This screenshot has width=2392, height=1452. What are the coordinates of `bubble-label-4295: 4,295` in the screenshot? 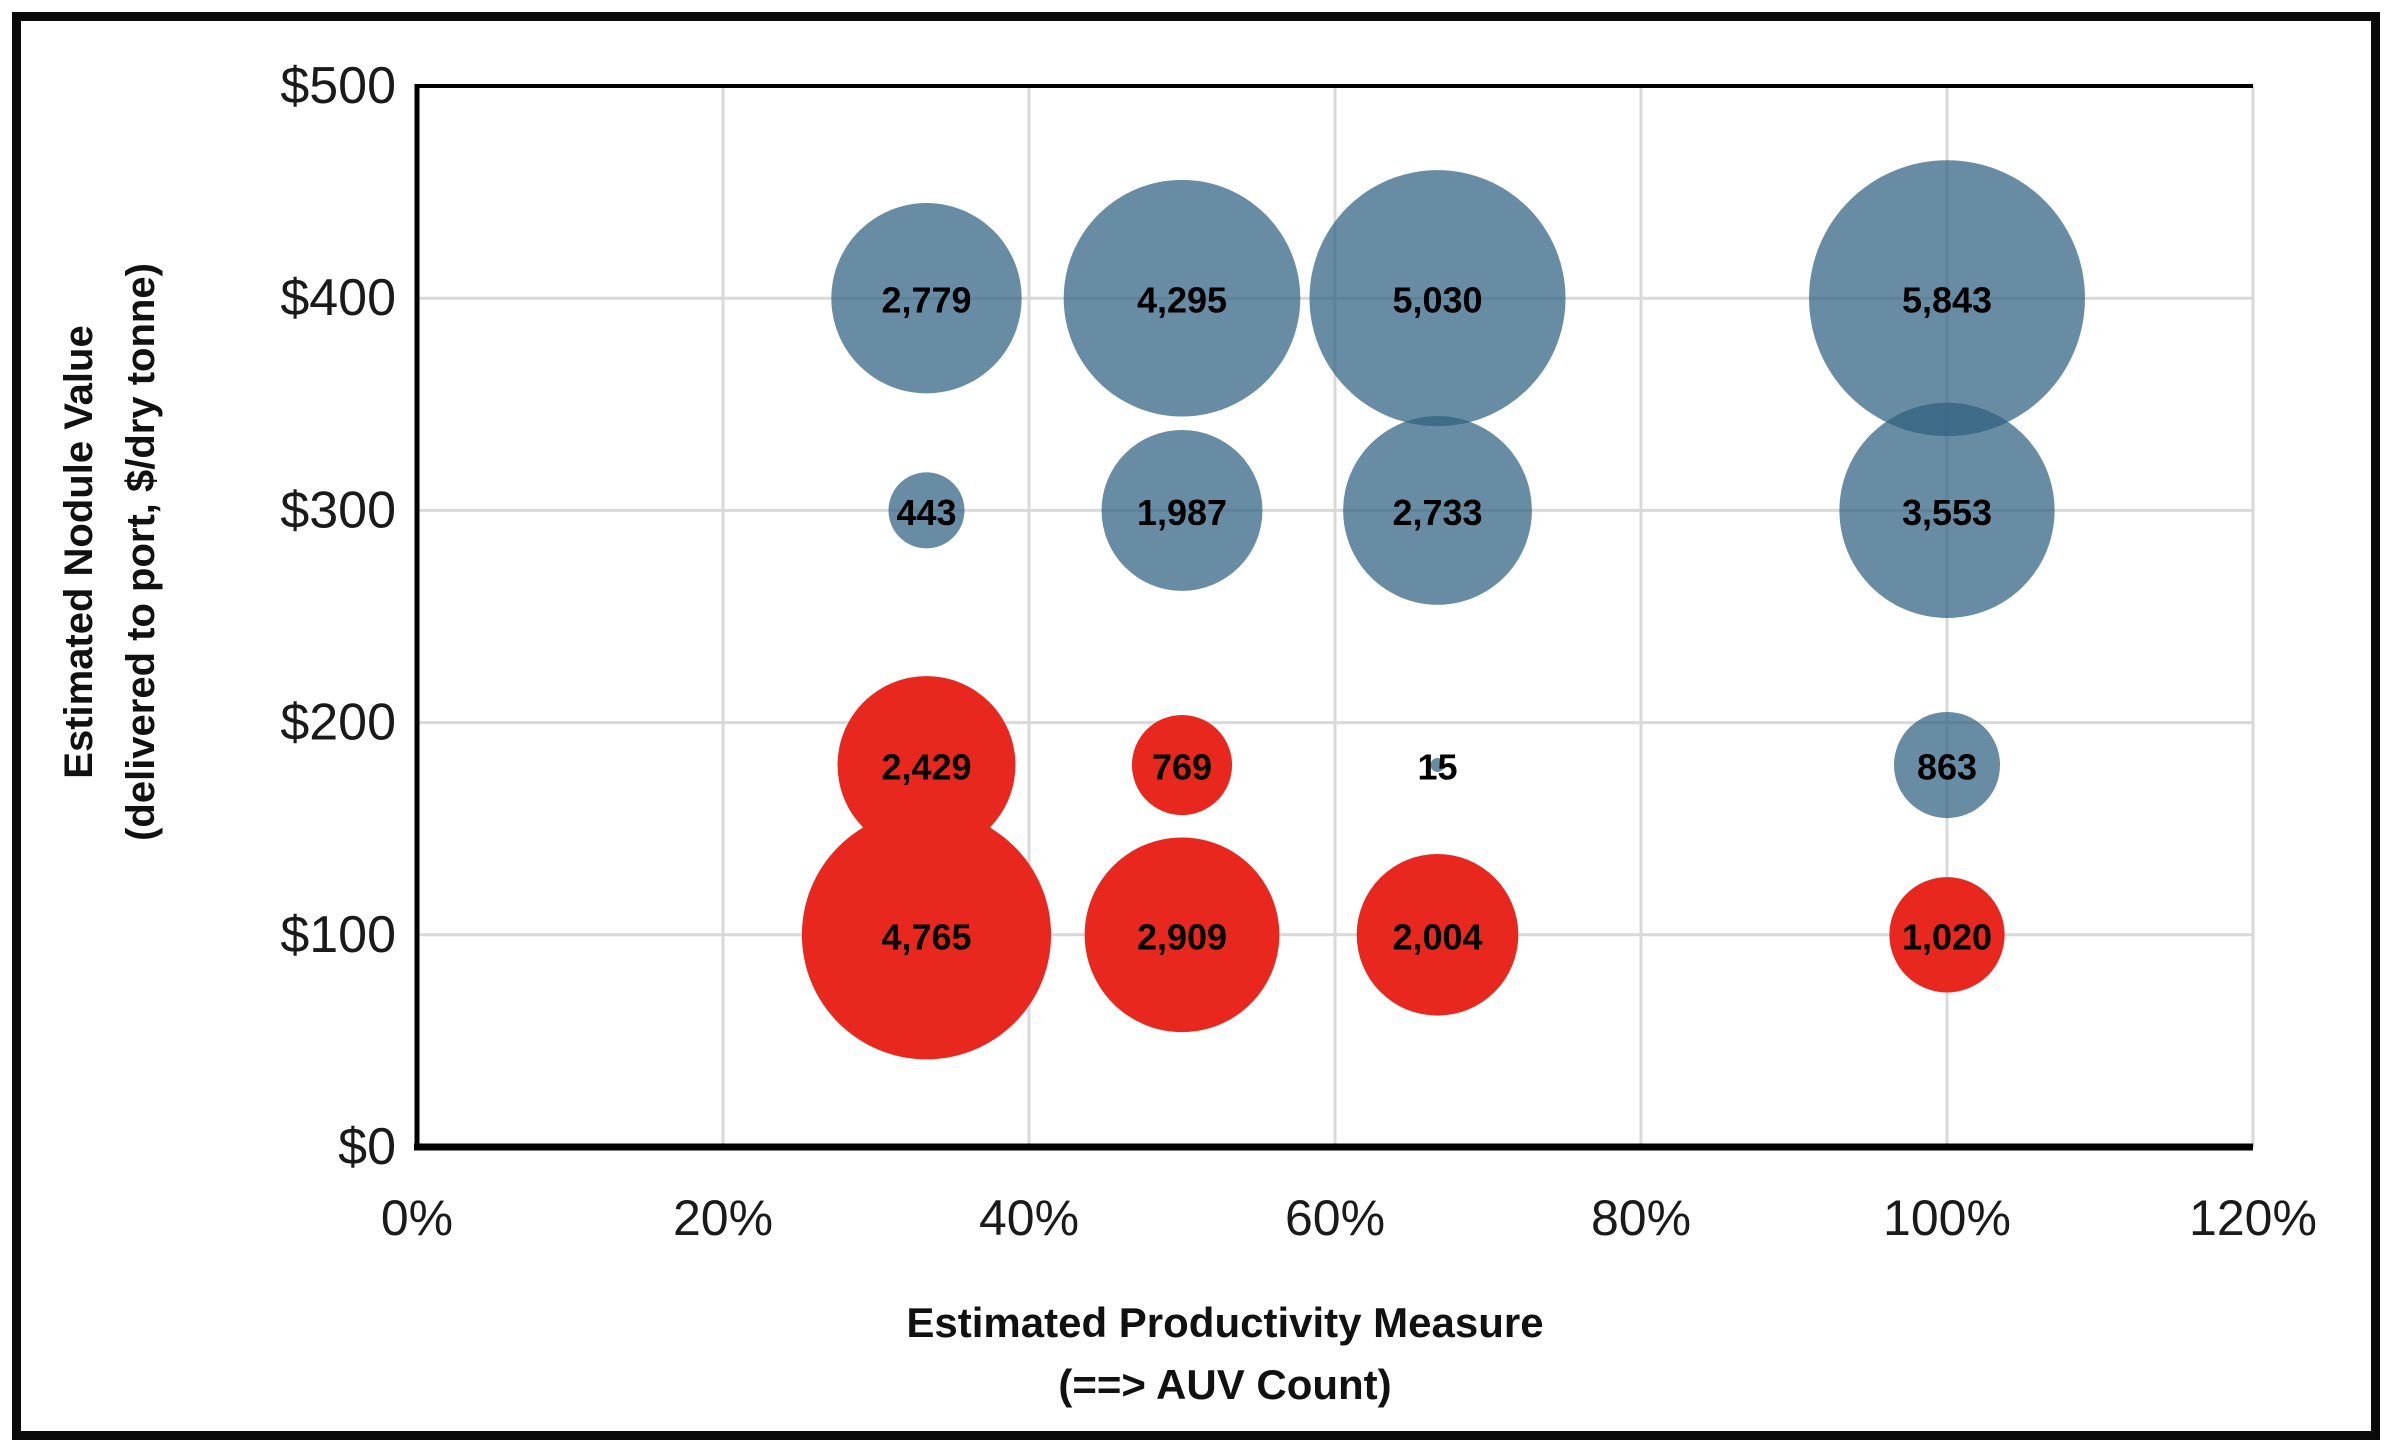 It's located at (1182, 300).